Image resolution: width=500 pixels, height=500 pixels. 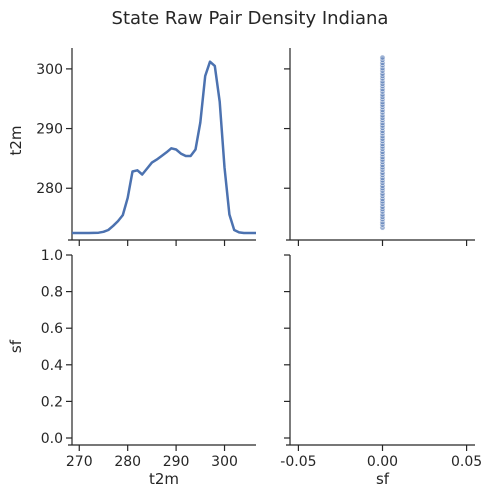 What do you see at coordinates (52, 293) in the screenshot?
I see `y-tick-label: 0.8` at bounding box center [52, 293].